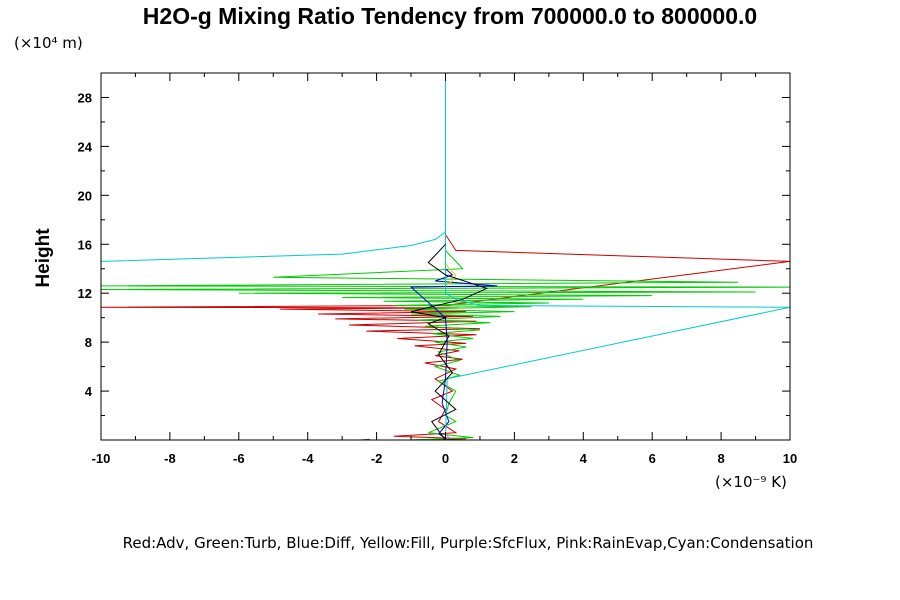 Image resolution: width=900 pixels, height=600 pixels. What do you see at coordinates (308, 458) in the screenshot?
I see `x-tick-label: -4` at bounding box center [308, 458].